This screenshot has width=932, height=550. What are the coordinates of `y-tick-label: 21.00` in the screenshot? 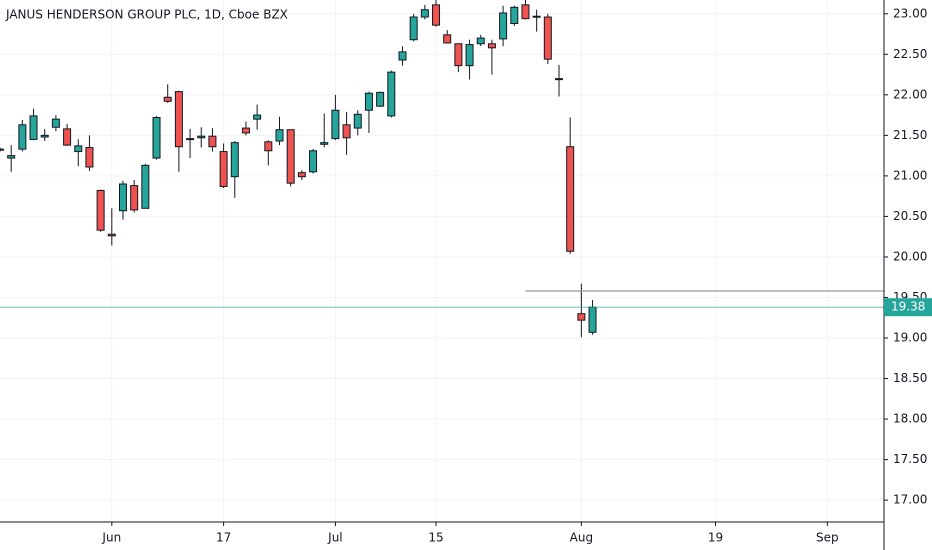 It's located at (910, 175).